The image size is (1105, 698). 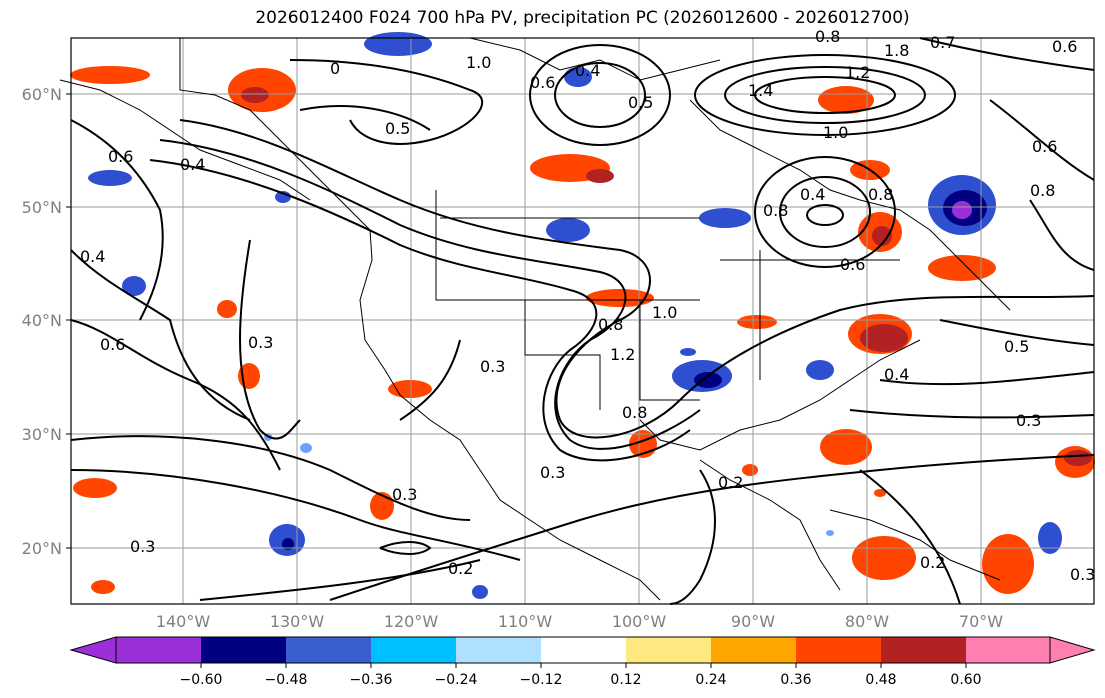 I want to click on colorbar-tick: 0.60, so click(x=965, y=680).